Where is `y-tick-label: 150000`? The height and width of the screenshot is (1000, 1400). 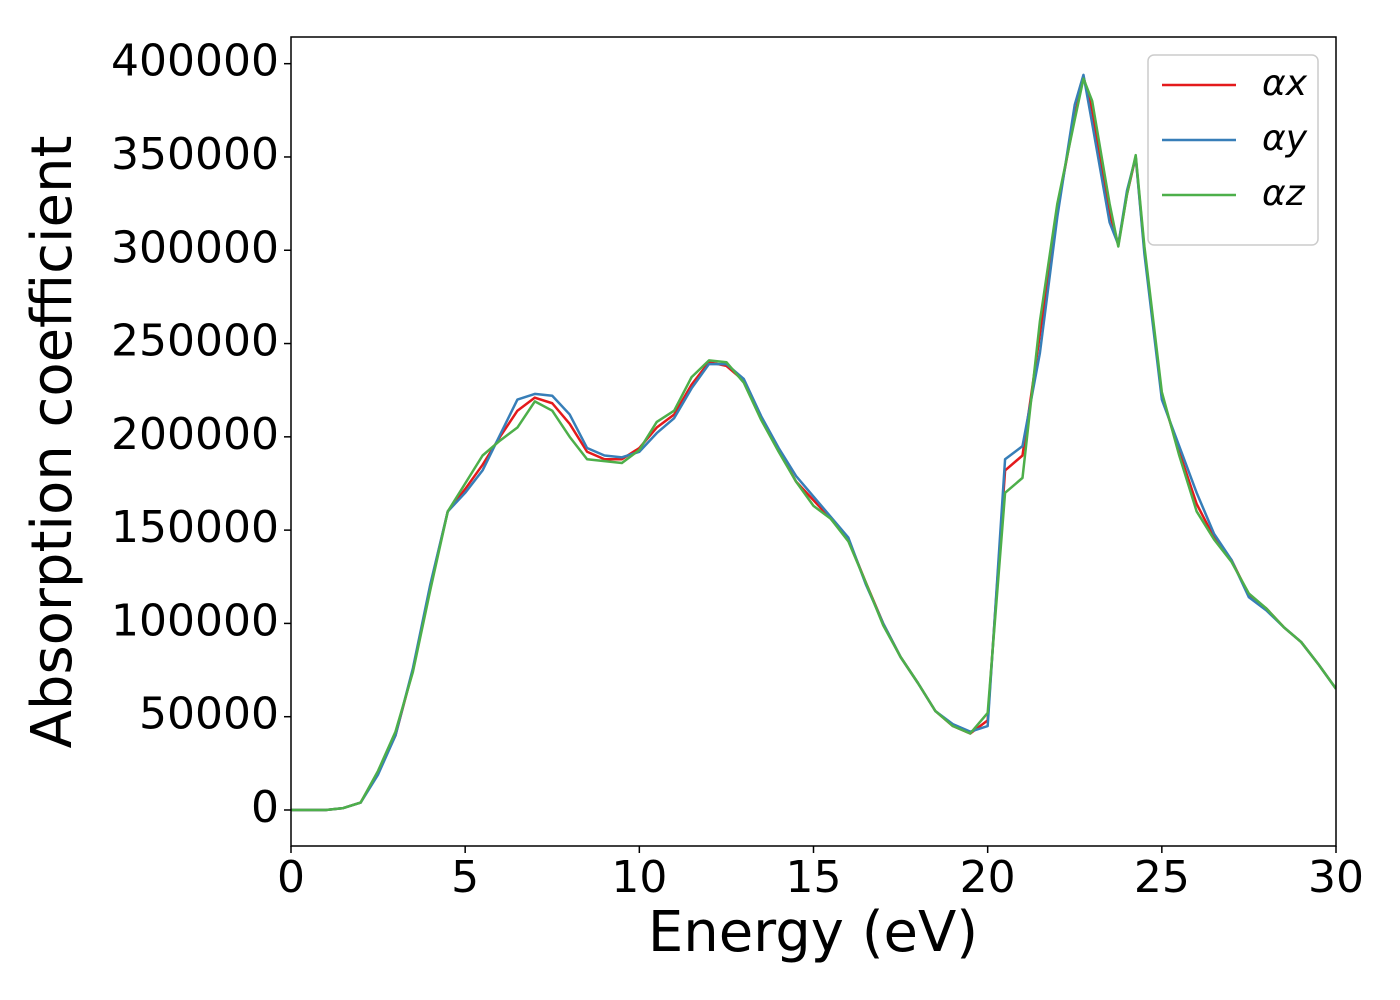 y-tick-label: 150000 is located at coordinates (195, 527).